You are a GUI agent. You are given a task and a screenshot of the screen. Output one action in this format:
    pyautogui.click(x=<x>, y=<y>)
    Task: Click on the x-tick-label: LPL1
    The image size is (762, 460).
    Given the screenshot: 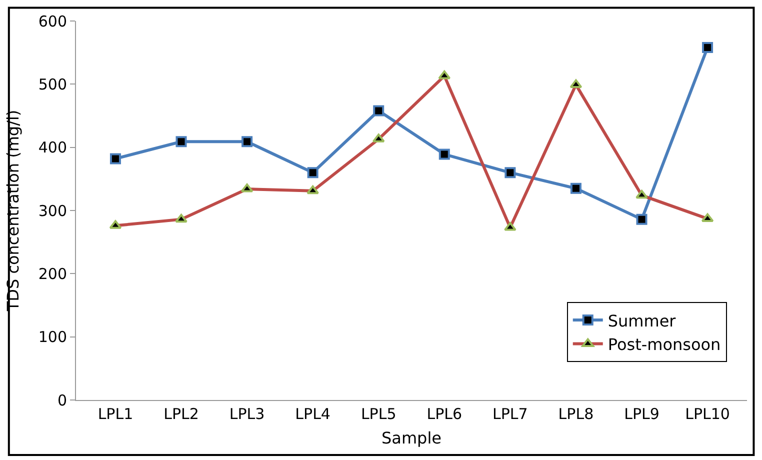 What is the action you would take?
    pyautogui.click(x=116, y=414)
    